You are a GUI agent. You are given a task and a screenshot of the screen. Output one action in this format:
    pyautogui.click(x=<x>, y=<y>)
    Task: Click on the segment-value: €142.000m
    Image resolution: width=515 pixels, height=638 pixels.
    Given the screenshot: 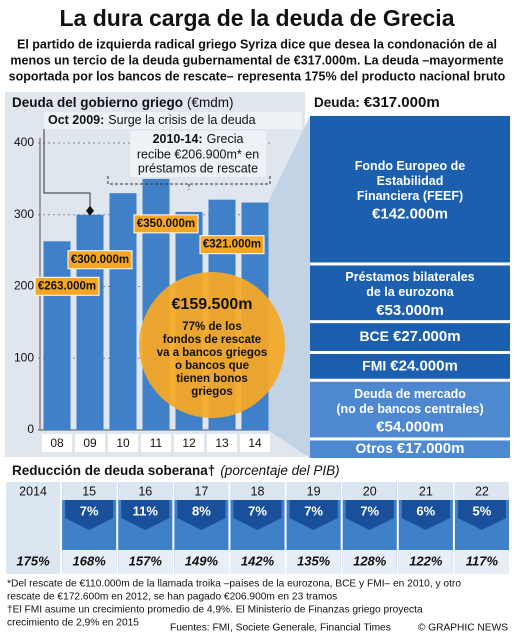 What is the action you would take?
    pyautogui.click(x=410, y=214)
    